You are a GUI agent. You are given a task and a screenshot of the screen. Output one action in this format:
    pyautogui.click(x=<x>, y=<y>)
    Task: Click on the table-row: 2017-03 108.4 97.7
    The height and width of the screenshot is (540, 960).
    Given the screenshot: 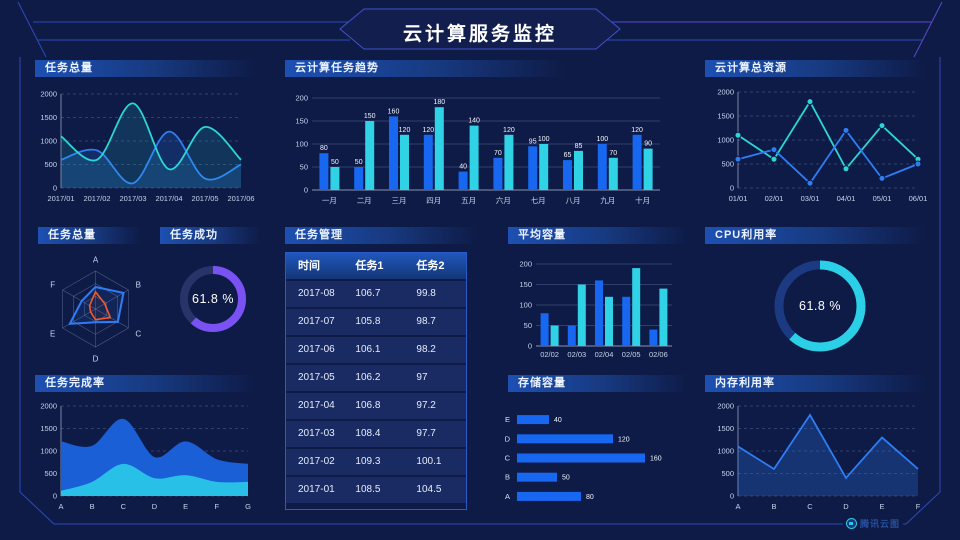 What is the action you would take?
    pyautogui.click(x=376, y=434)
    